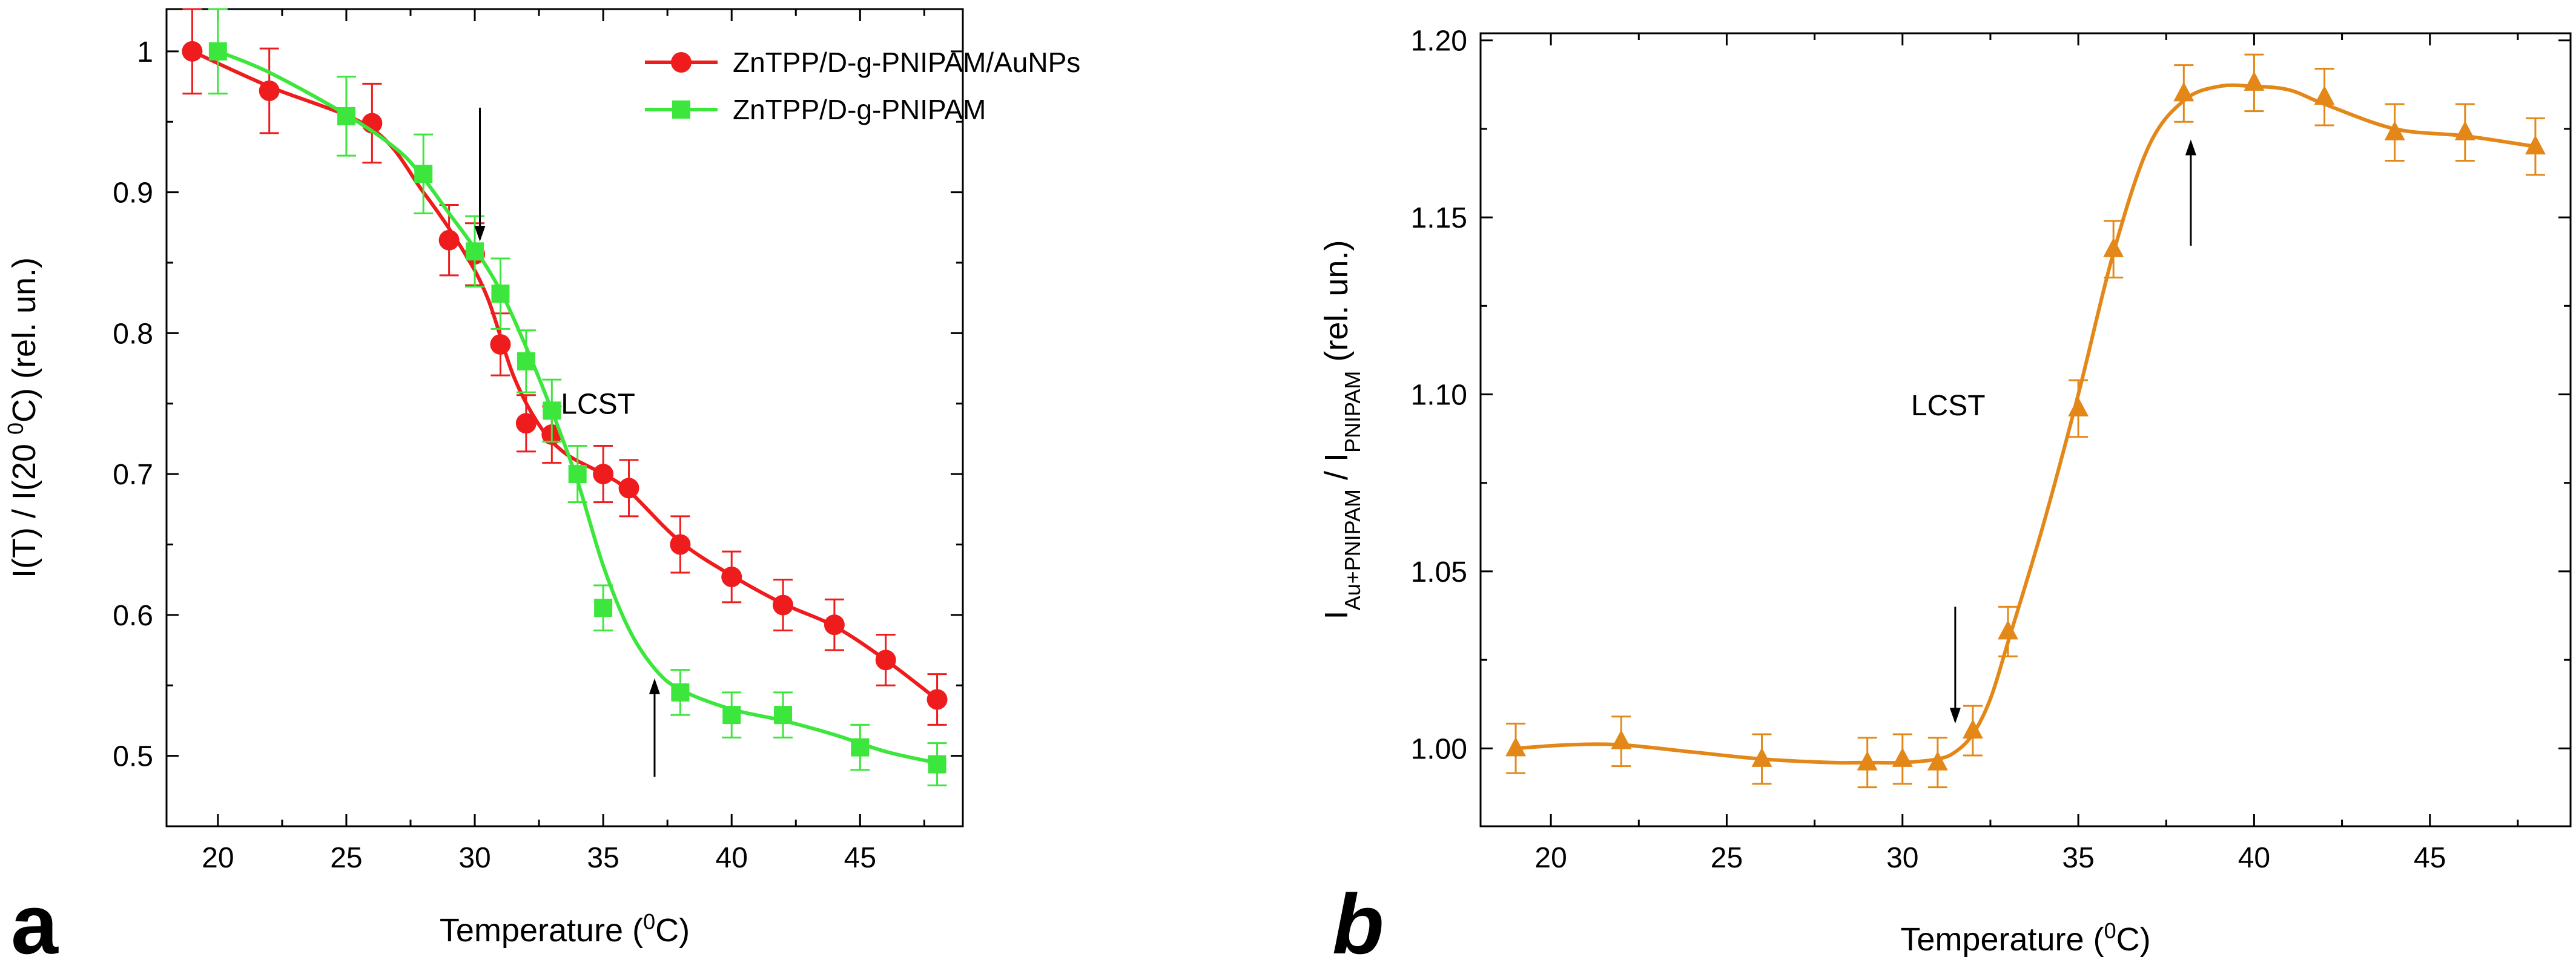 Image resolution: width=2576 pixels, height=977 pixels. What do you see at coordinates (1439, 396) in the screenshot?
I see `y-tick-label: 1.10` at bounding box center [1439, 396].